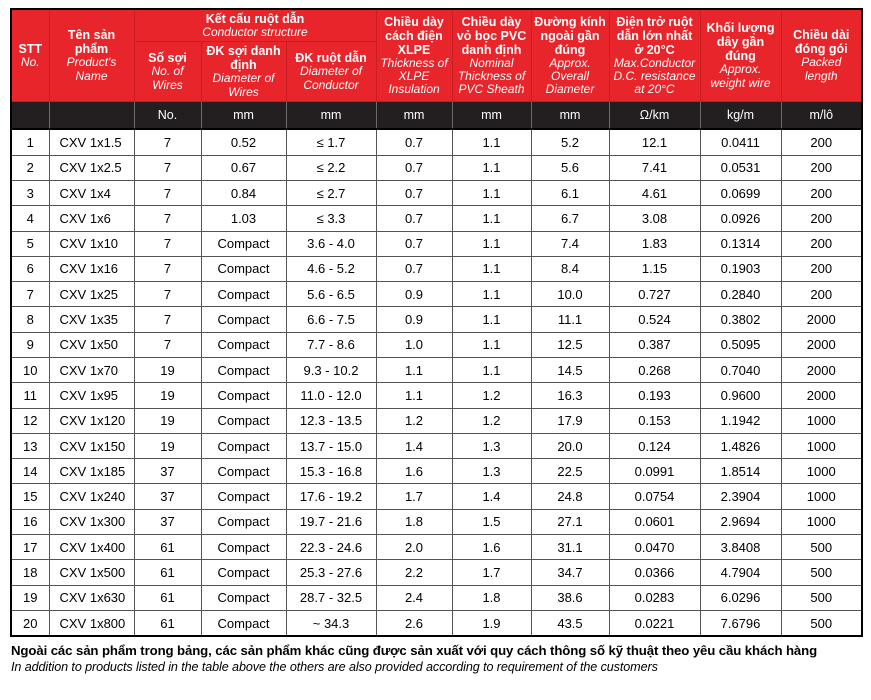  Describe the element at coordinates (821, 395) in the screenshot. I see `cell-packed-length: 2000` at that location.